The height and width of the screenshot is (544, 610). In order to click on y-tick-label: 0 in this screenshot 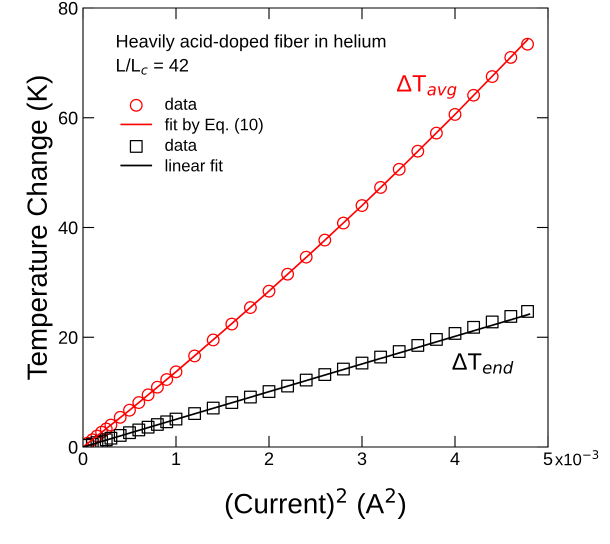, I will do `click(73, 447)`.